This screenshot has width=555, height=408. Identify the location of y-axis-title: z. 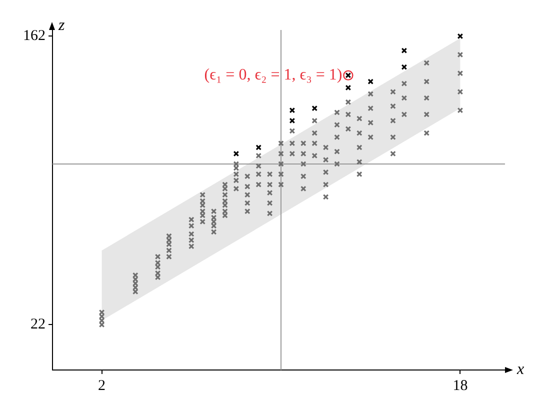
(62, 25).